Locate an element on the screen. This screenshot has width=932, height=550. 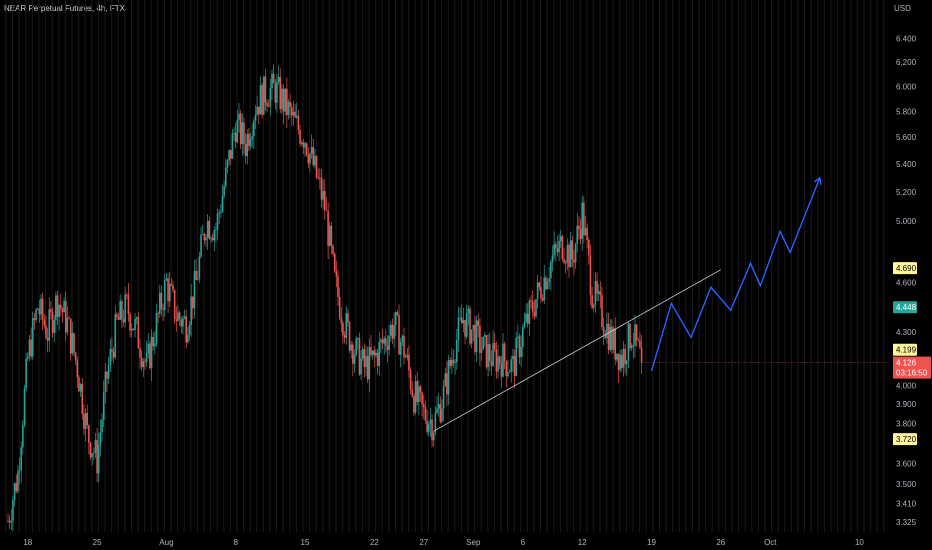
y-tick-label: 4.600 is located at coordinates (906, 282).